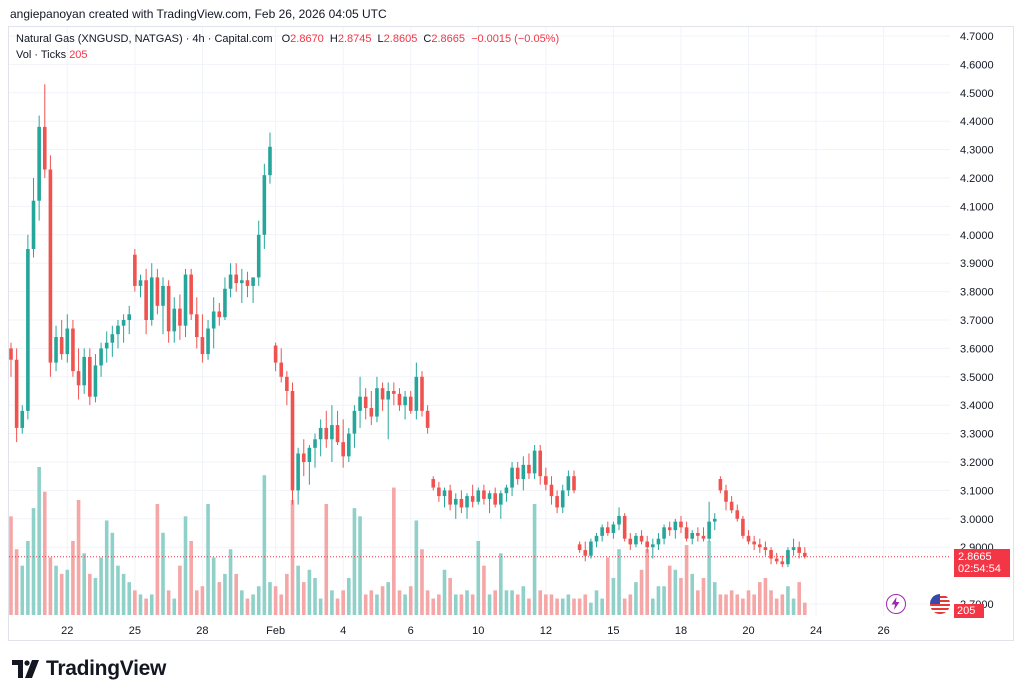 The image size is (1024, 698). What do you see at coordinates (78, 55) in the screenshot?
I see `volume-value: 205` at bounding box center [78, 55].